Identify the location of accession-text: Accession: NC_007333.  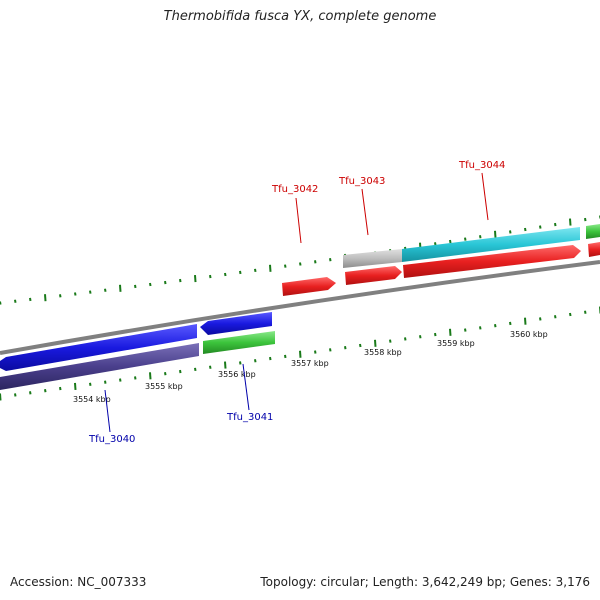
(78, 582).